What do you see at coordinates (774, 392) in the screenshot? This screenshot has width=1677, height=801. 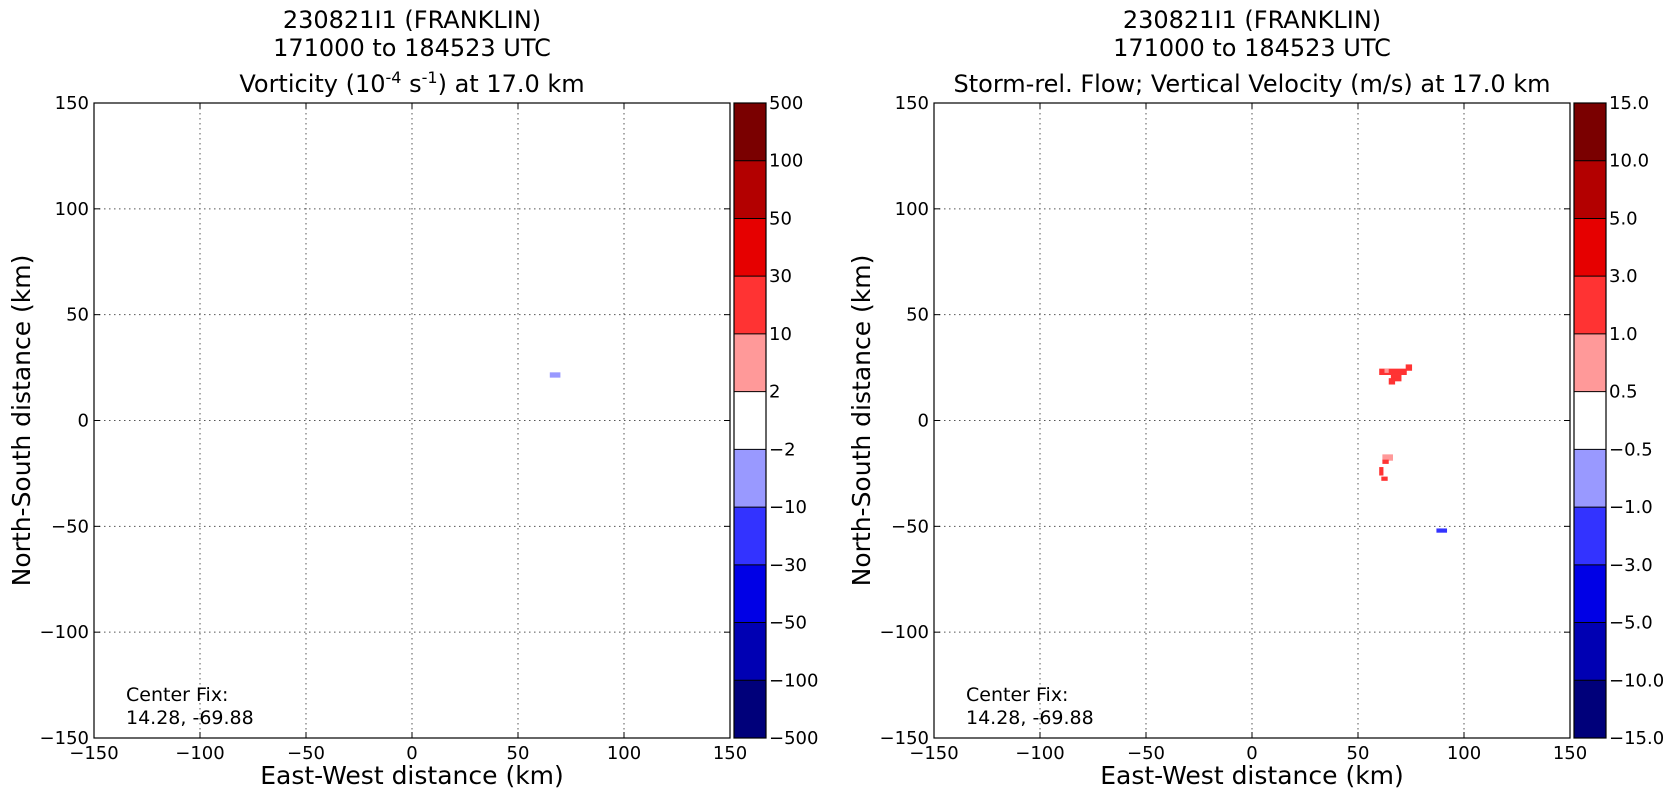 I see `colorbar-tick-label: 2` at bounding box center [774, 392].